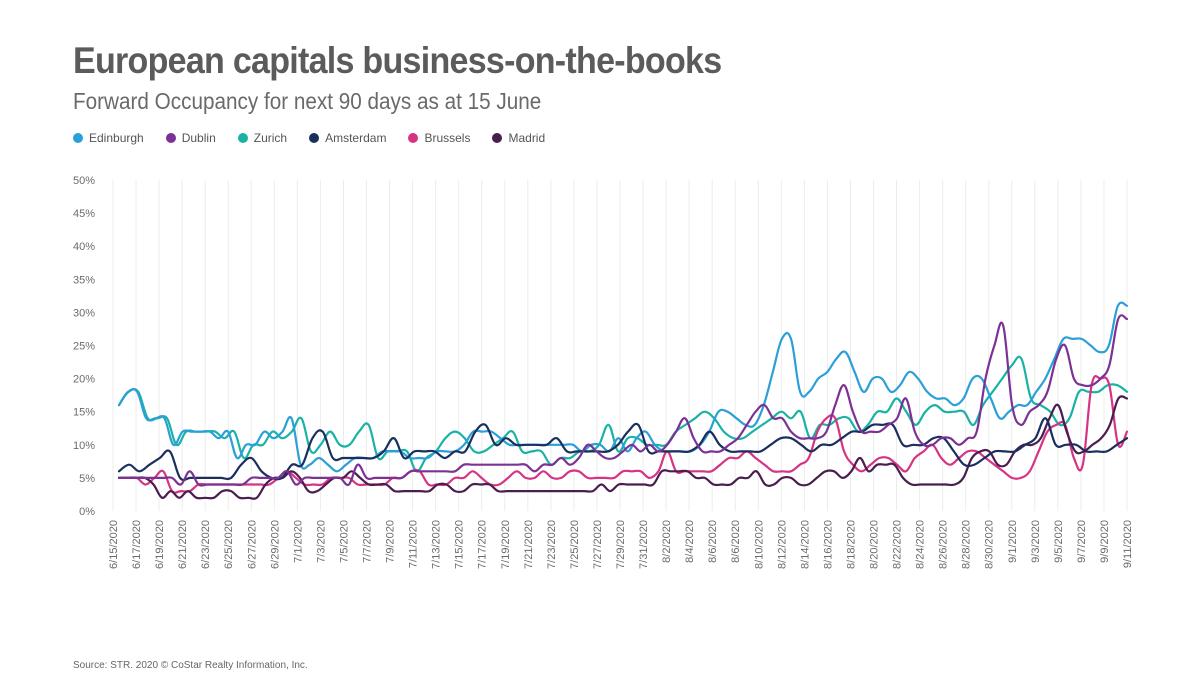  I want to click on legend-item-edinburgh: Edinburgh, so click(108, 138).